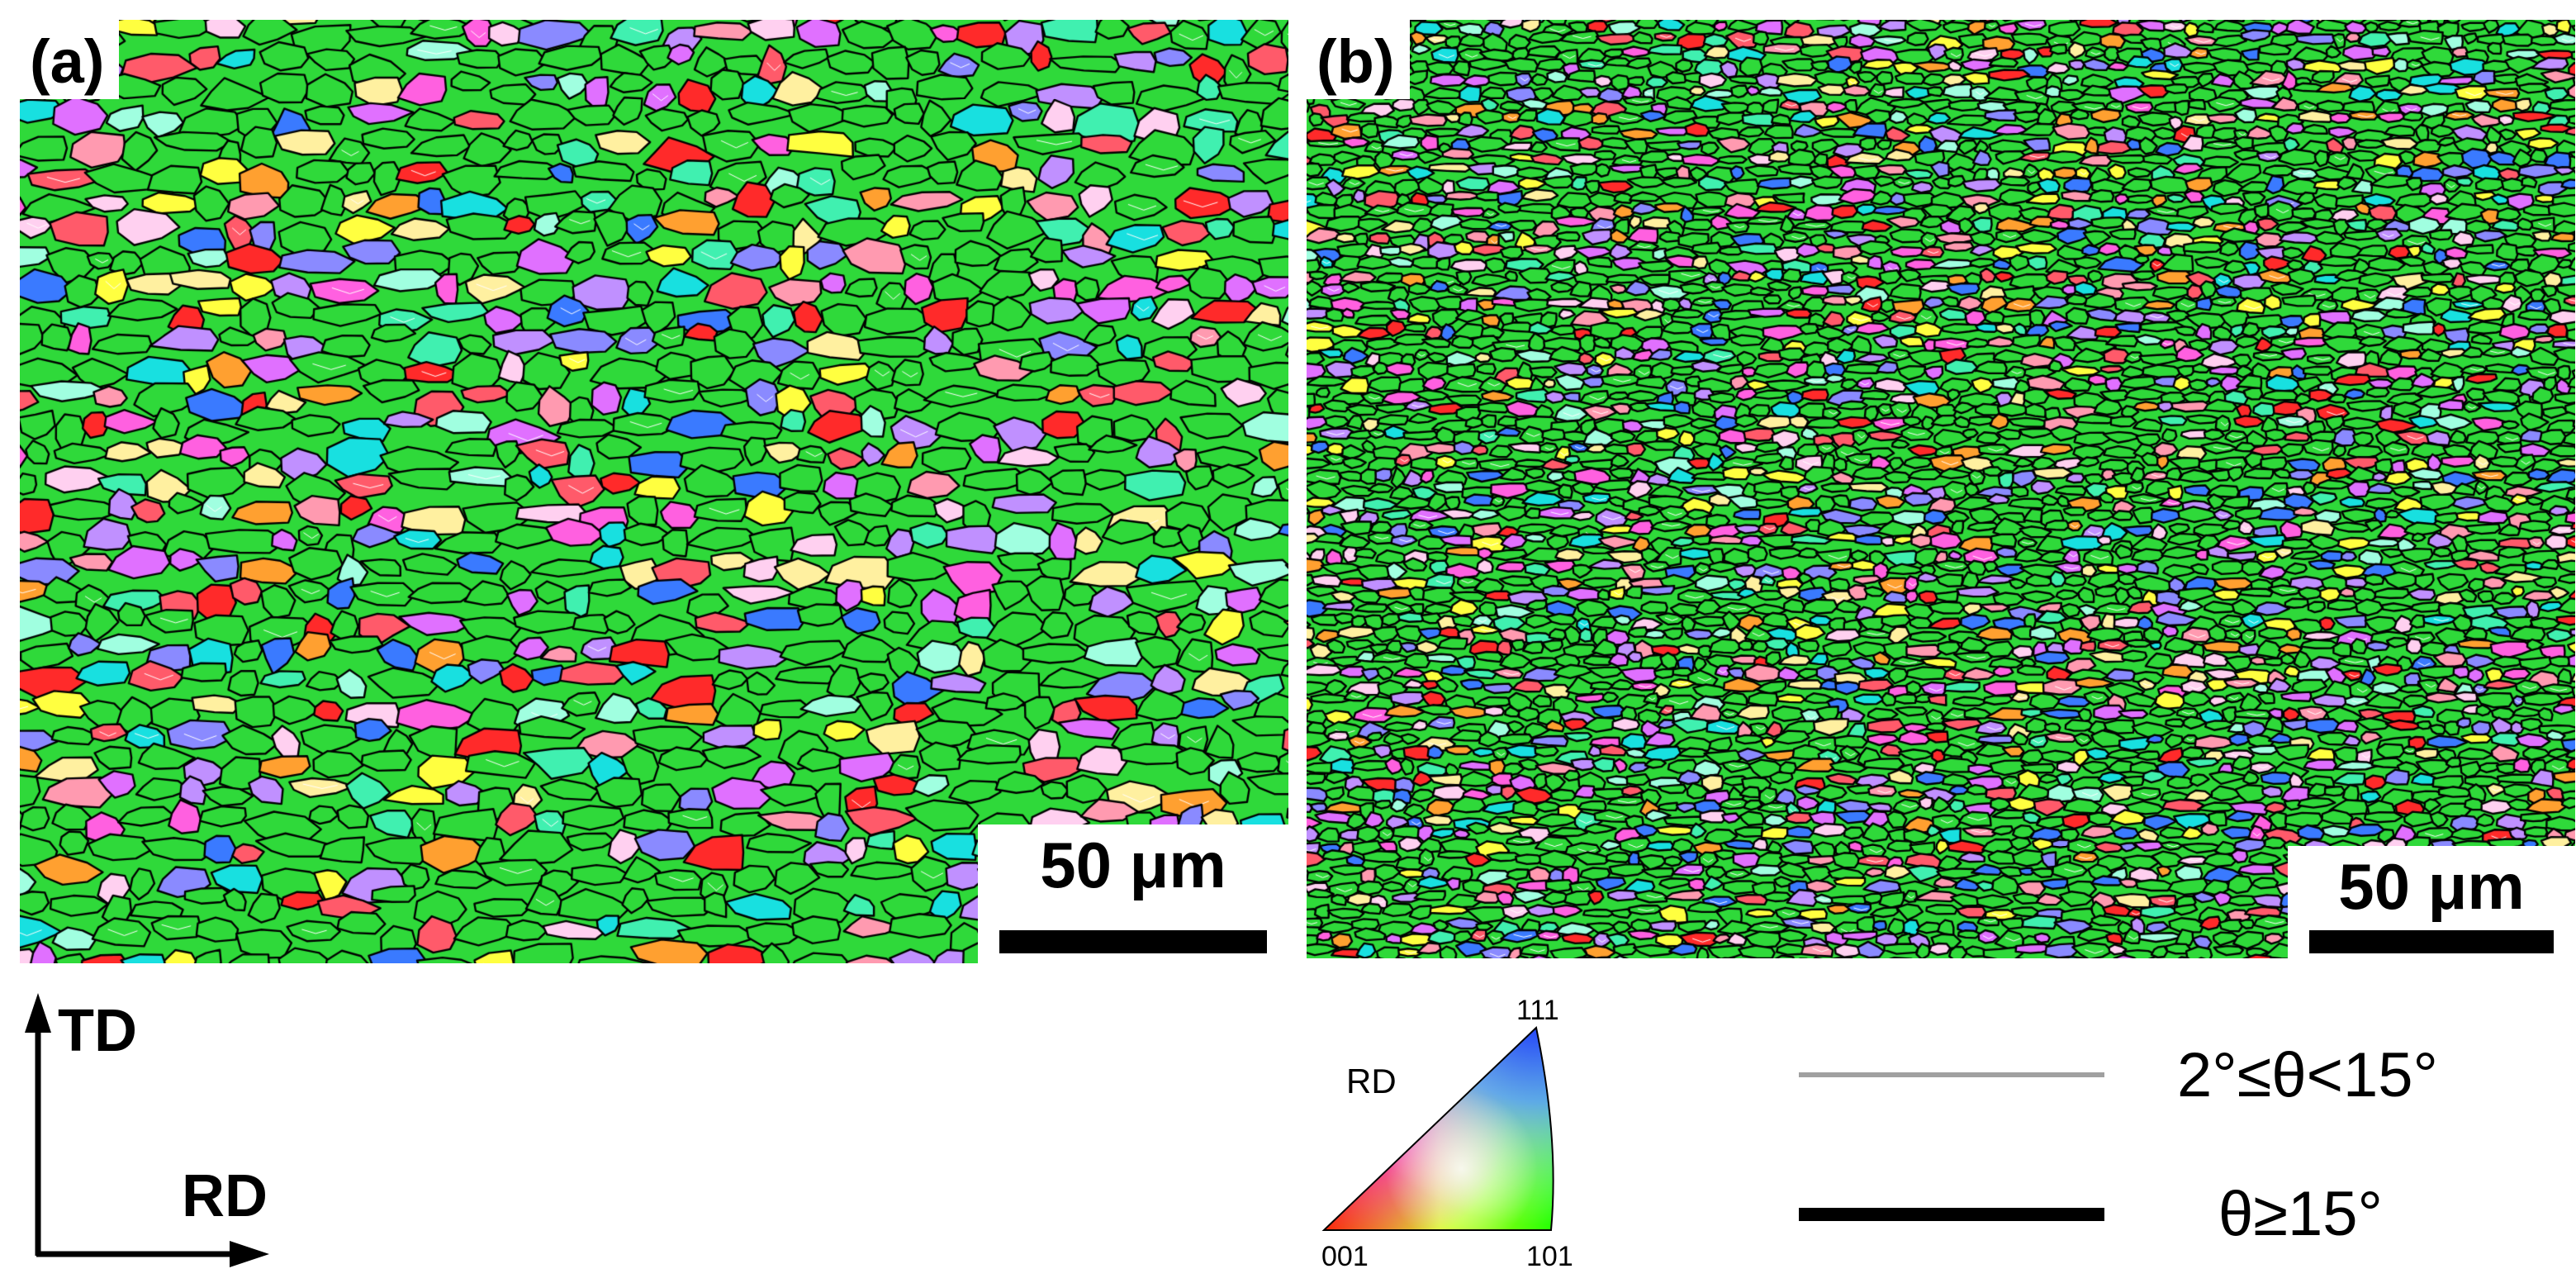  Describe the element at coordinates (1358, 59) in the screenshot. I see `panel-label-b: (b)` at that location.